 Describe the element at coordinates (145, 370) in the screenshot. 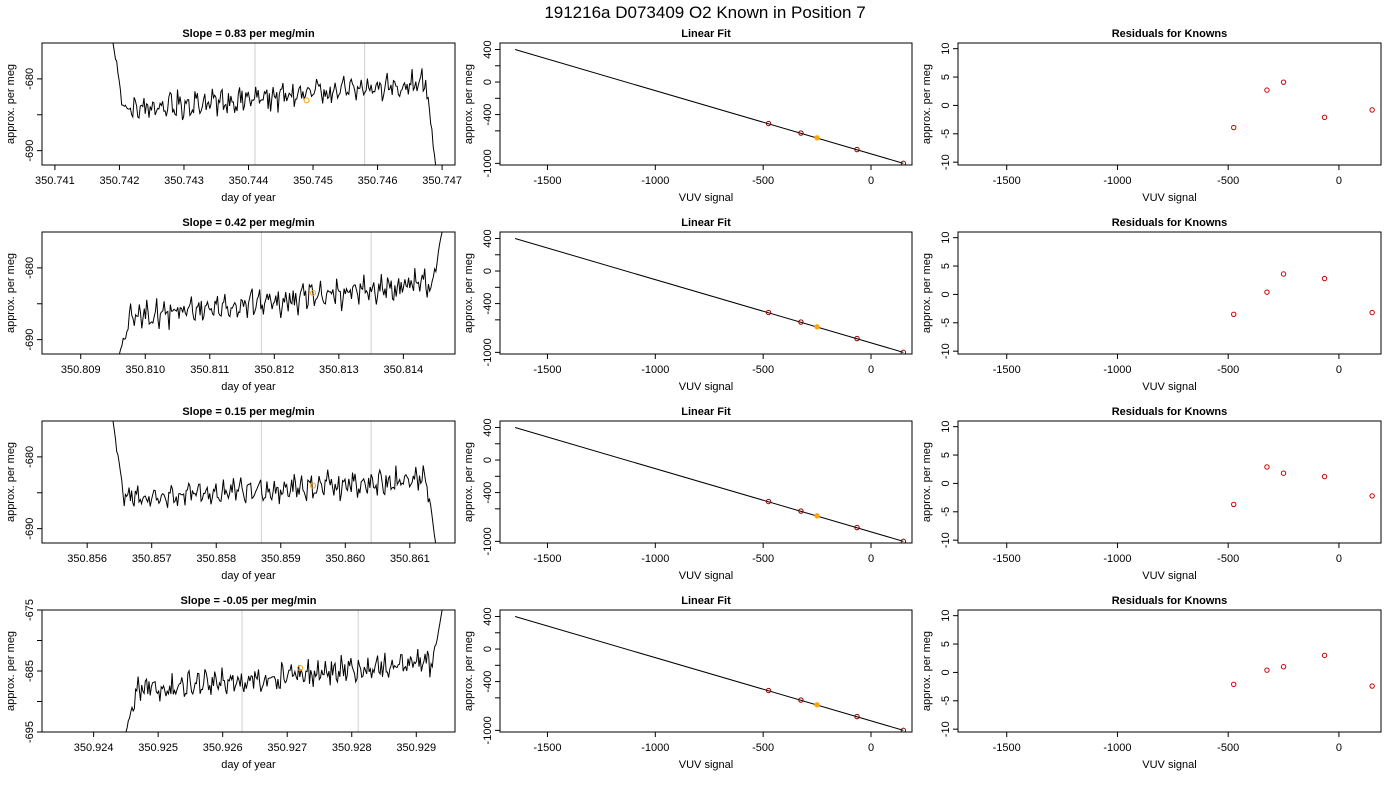

I see `x-tick-label: 350.810` at that location.